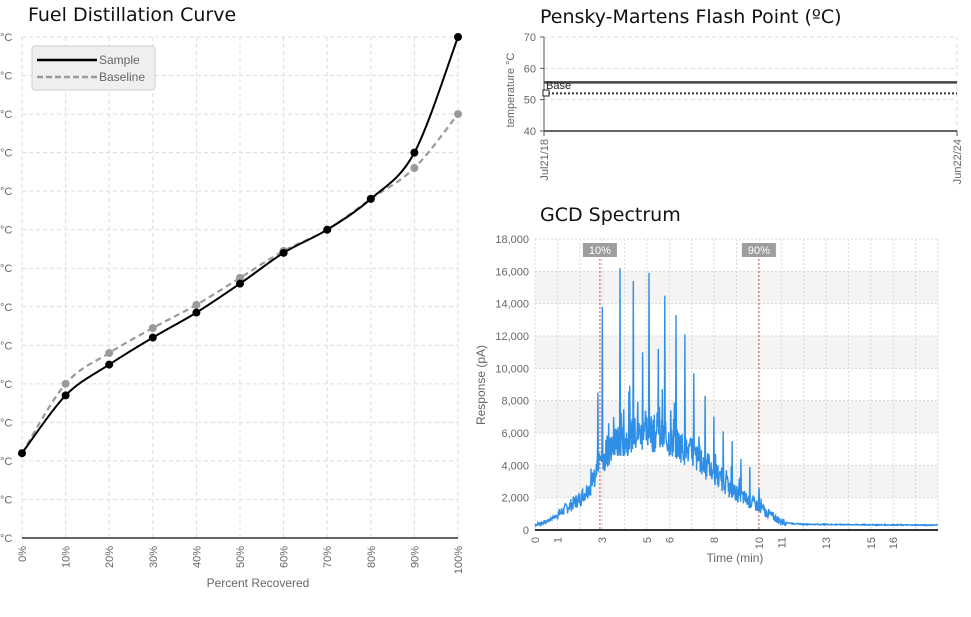 The image size is (971, 617). Describe the element at coordinates (515, 499) in the screenshot. I see `y-tick-label: 2,000` at that location.